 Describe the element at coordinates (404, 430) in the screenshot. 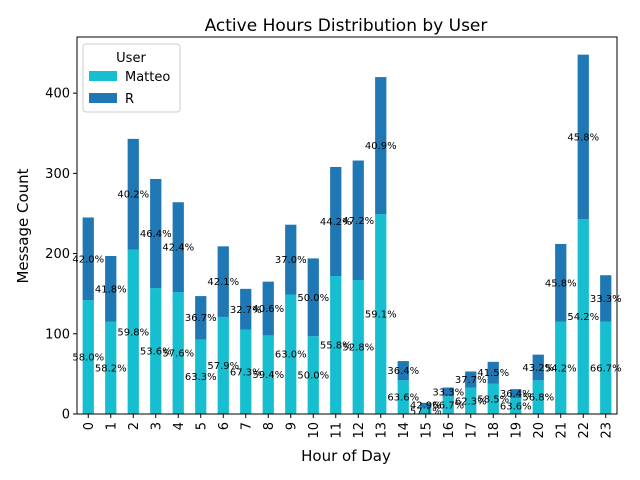

I see `x-tick-label-14: 14` at that location.